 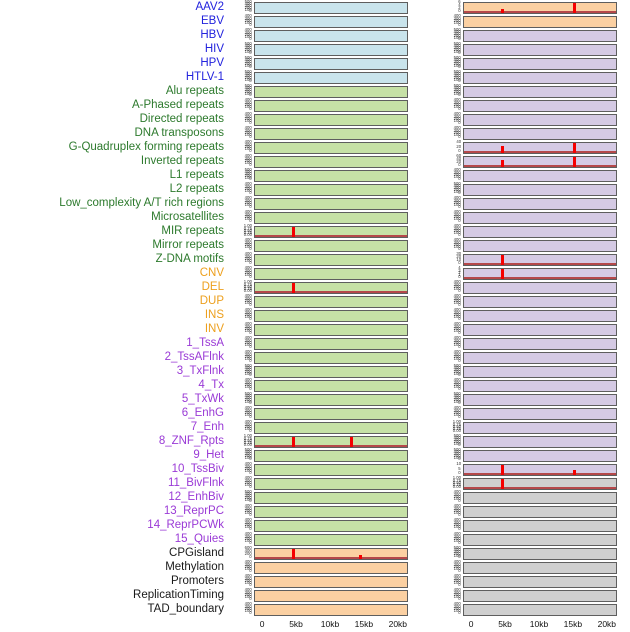 What do you see at coordinates (296, 624) in the screenshot?
I see `x-tick-label: 5kb` at bounding box center [296, 624].